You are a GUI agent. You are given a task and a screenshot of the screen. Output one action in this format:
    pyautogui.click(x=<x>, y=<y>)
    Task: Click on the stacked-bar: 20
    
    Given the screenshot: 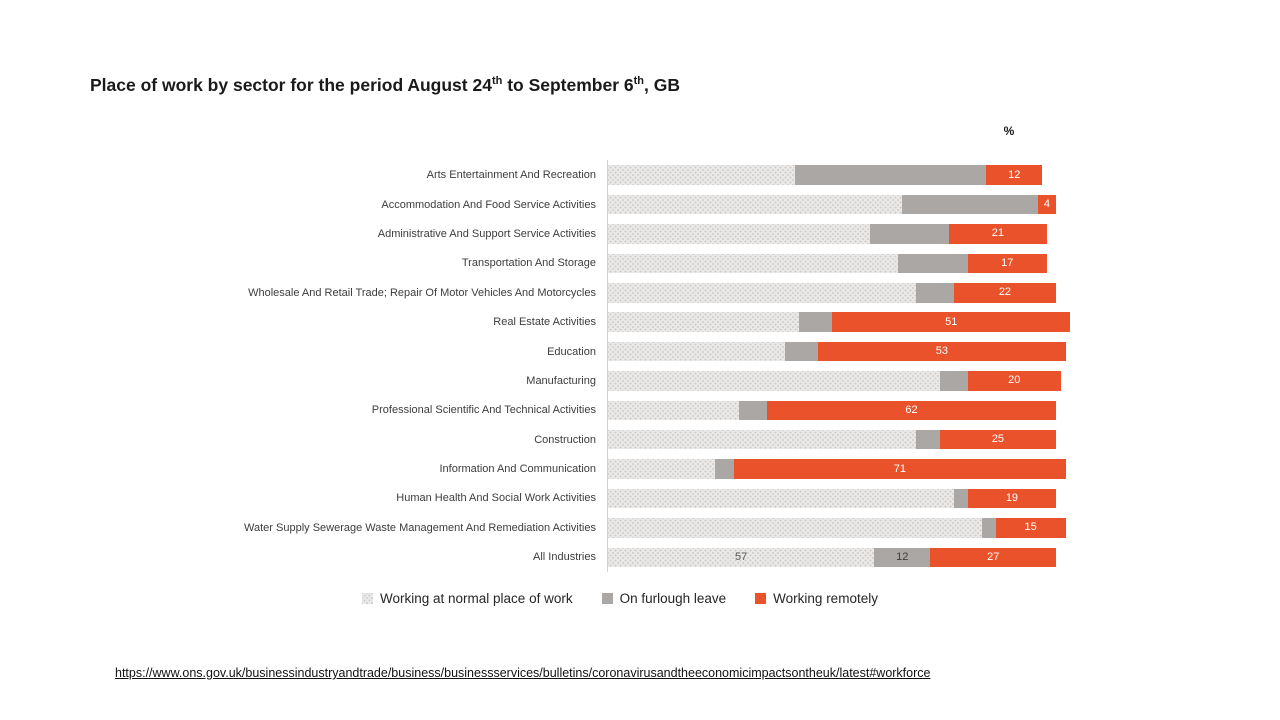 What is the action you would take?
    pyautogui.click(x=834, y=381)
    